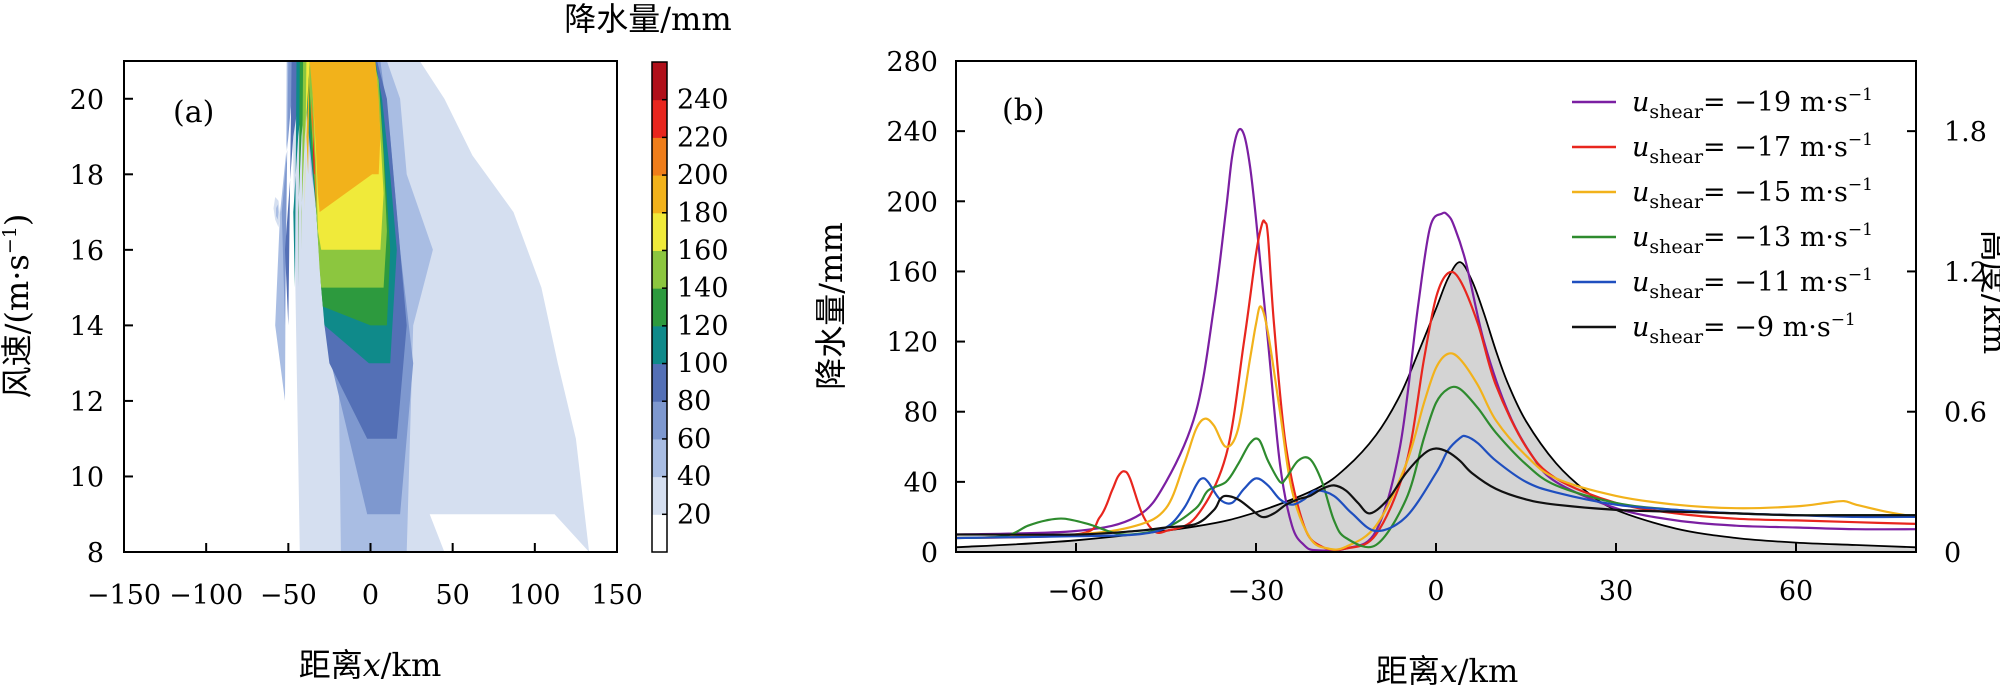 The height and width of the screenshot is (689, 2000). I want to click on colorbar-tick-label: 200, so click(703, 175).